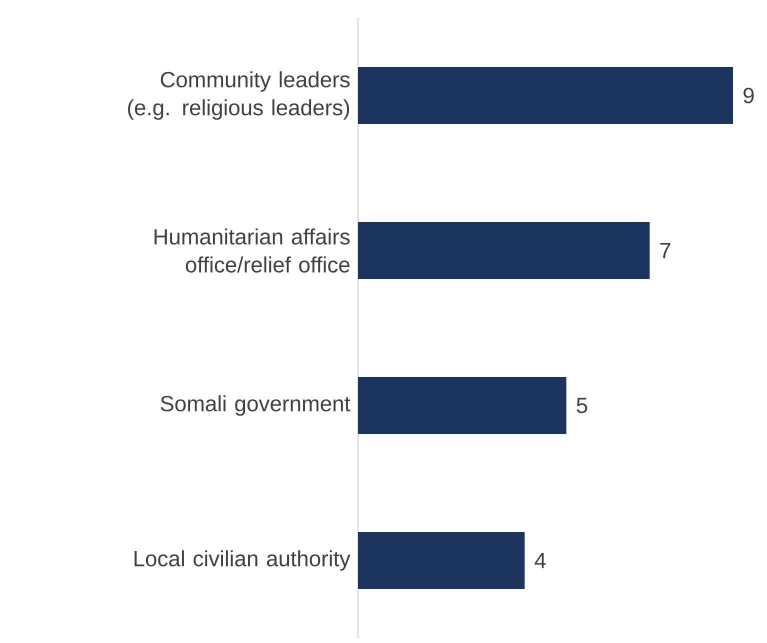 The image size is (767, 643). Describe the element at coordinates (665, 250) in the screenshot. I see `data-label: 7` at that location.